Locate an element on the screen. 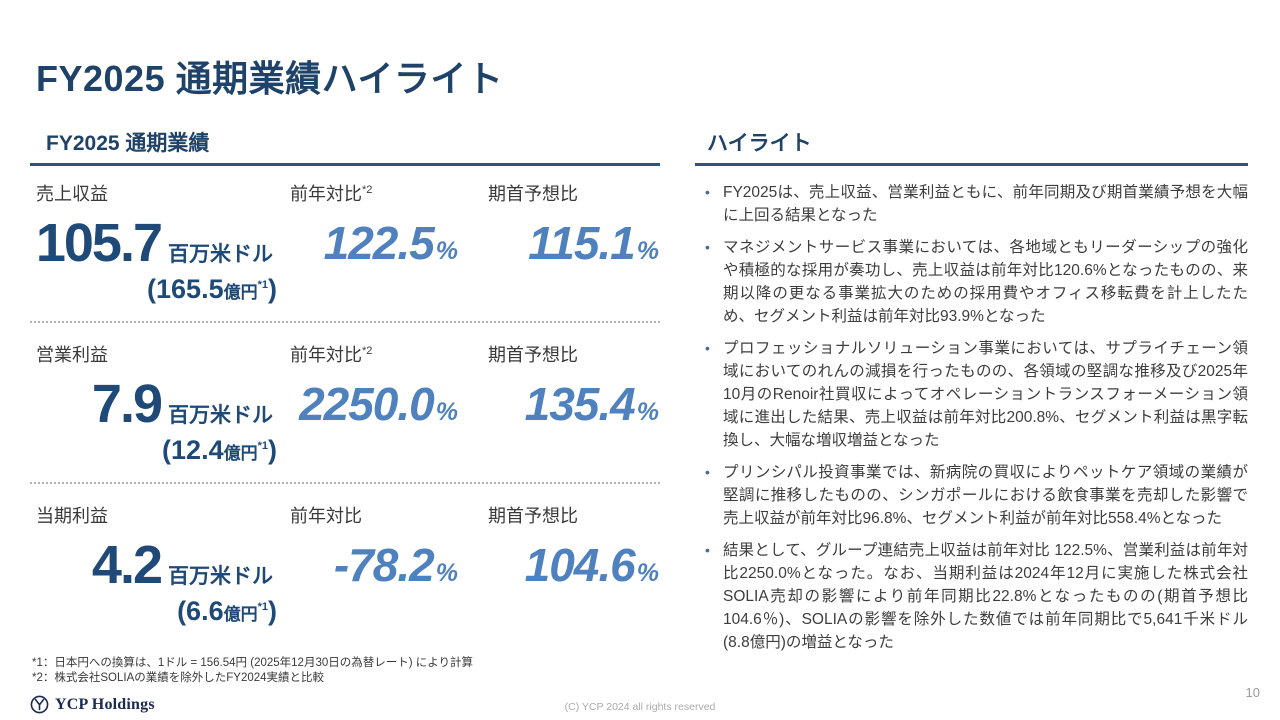  jpy-number: (6.6 is located at coordinates (200, 611).